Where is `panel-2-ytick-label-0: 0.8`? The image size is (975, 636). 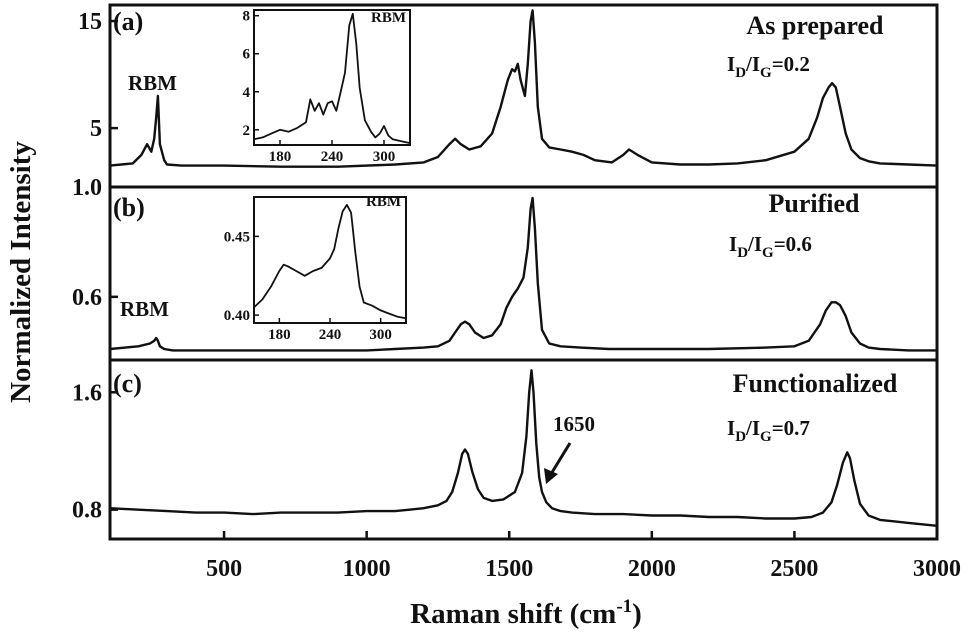 panel-2-ytick-label-0: 0.8 is located at coordinates (87, 511).